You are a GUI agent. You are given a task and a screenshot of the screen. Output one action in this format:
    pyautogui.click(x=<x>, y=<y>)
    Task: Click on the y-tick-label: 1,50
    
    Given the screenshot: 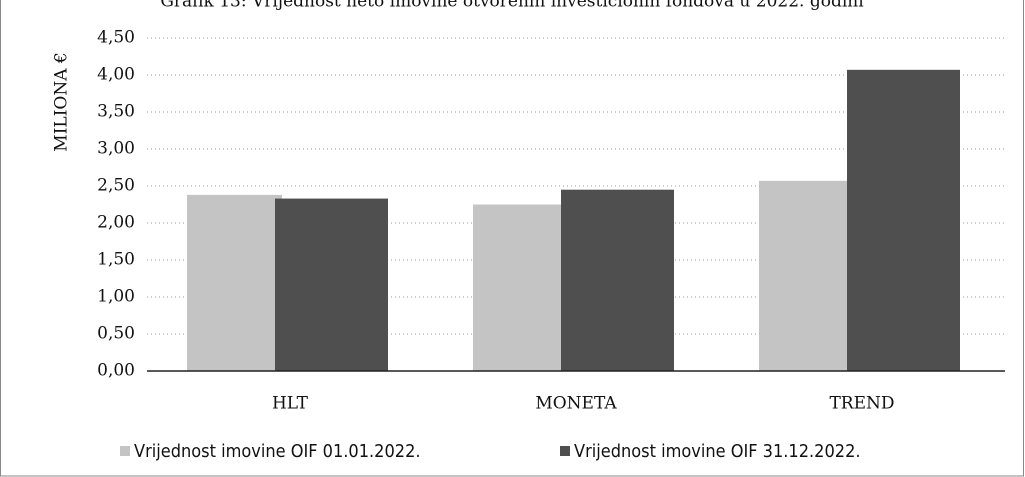 What is the action you would take?
    pyautogui.click(x=116, y=260)
    